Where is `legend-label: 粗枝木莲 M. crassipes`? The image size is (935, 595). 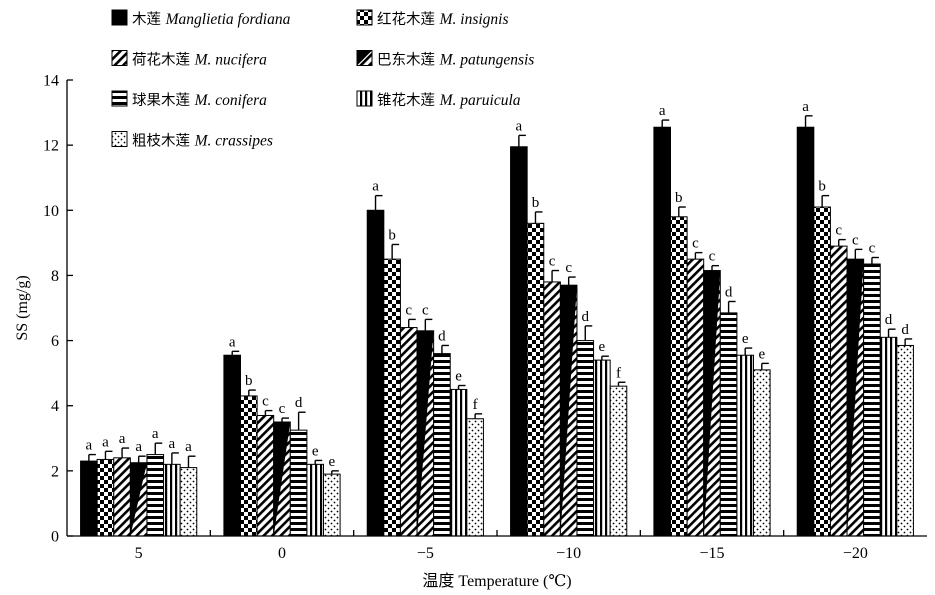
legend-label: 粗枝木莲 M. crassipes is located at coordinates (202, 141).